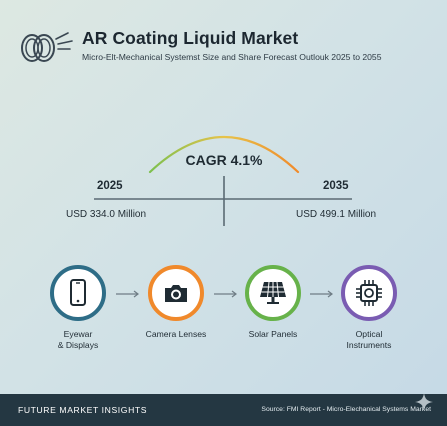 The height and width of the screenshot is (426, 447). I want to click on application-label-optical: Optical Instruments, so click(369, 340).